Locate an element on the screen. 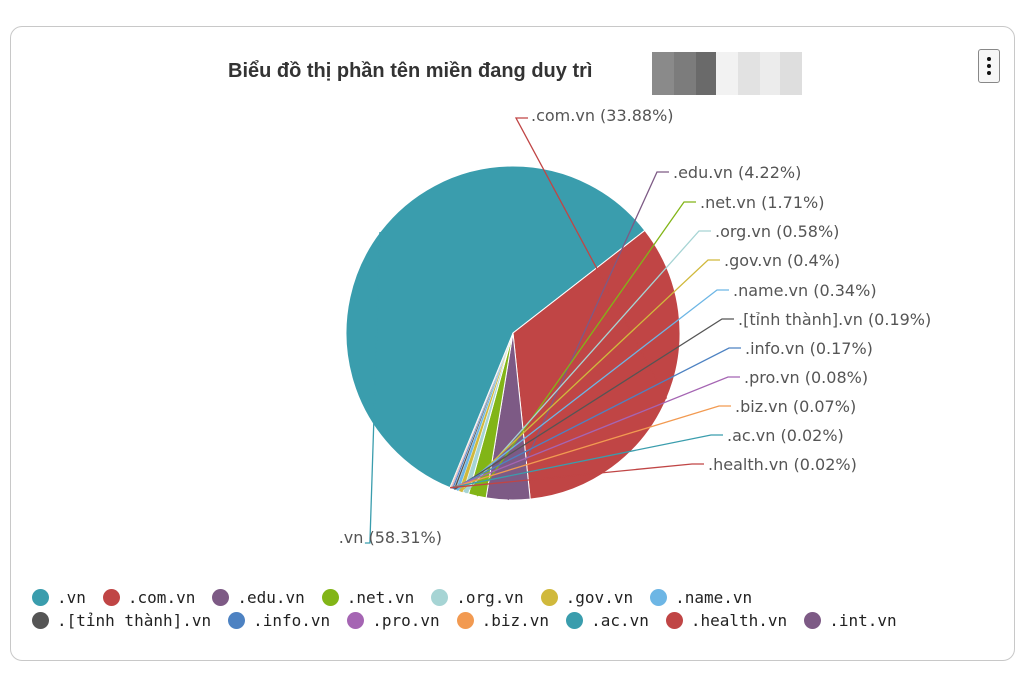  legend-label: .gov.vn is located at coordinates (599, 597).